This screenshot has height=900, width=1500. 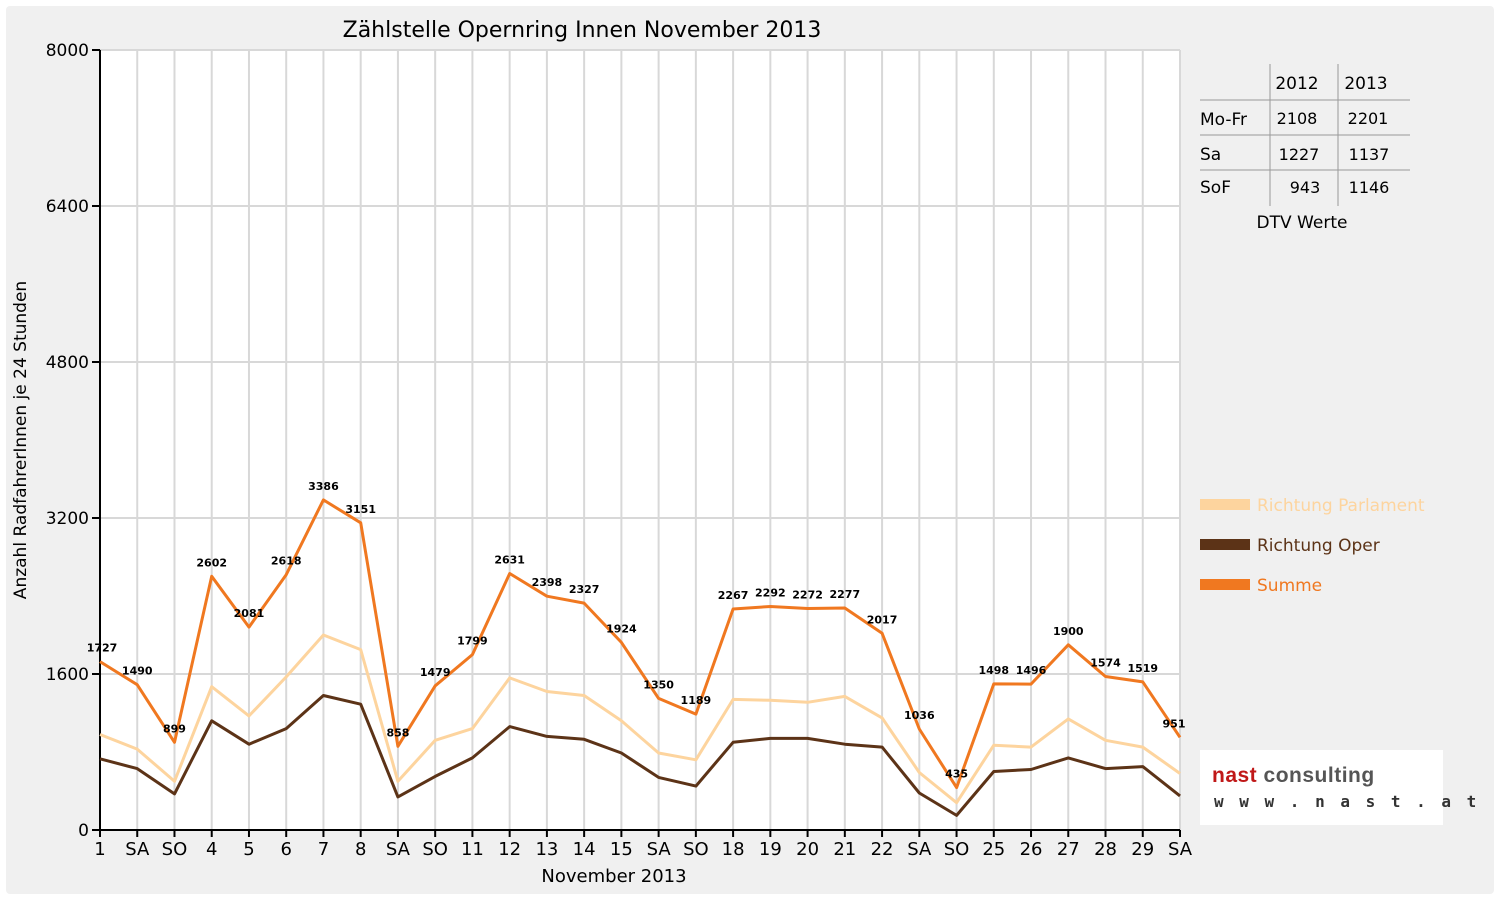 What do you see at coordinates (323, 849) in the screenshot?
I see `x-tick-label: 7` at bounding box center [323, 849].